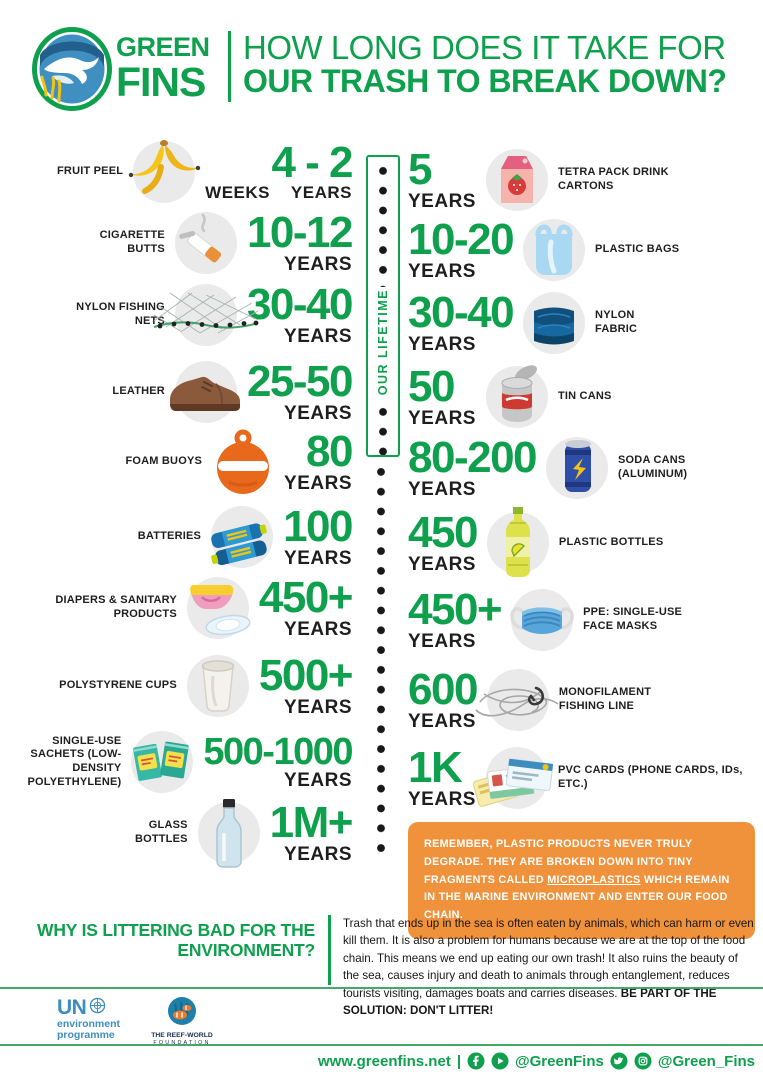 The width and height of the screenshot is (763, 1080). What do you see at coordinates (243, 461) in the screenshot?
I see `foam-buoy-icon` at bounding box center [243, 461].